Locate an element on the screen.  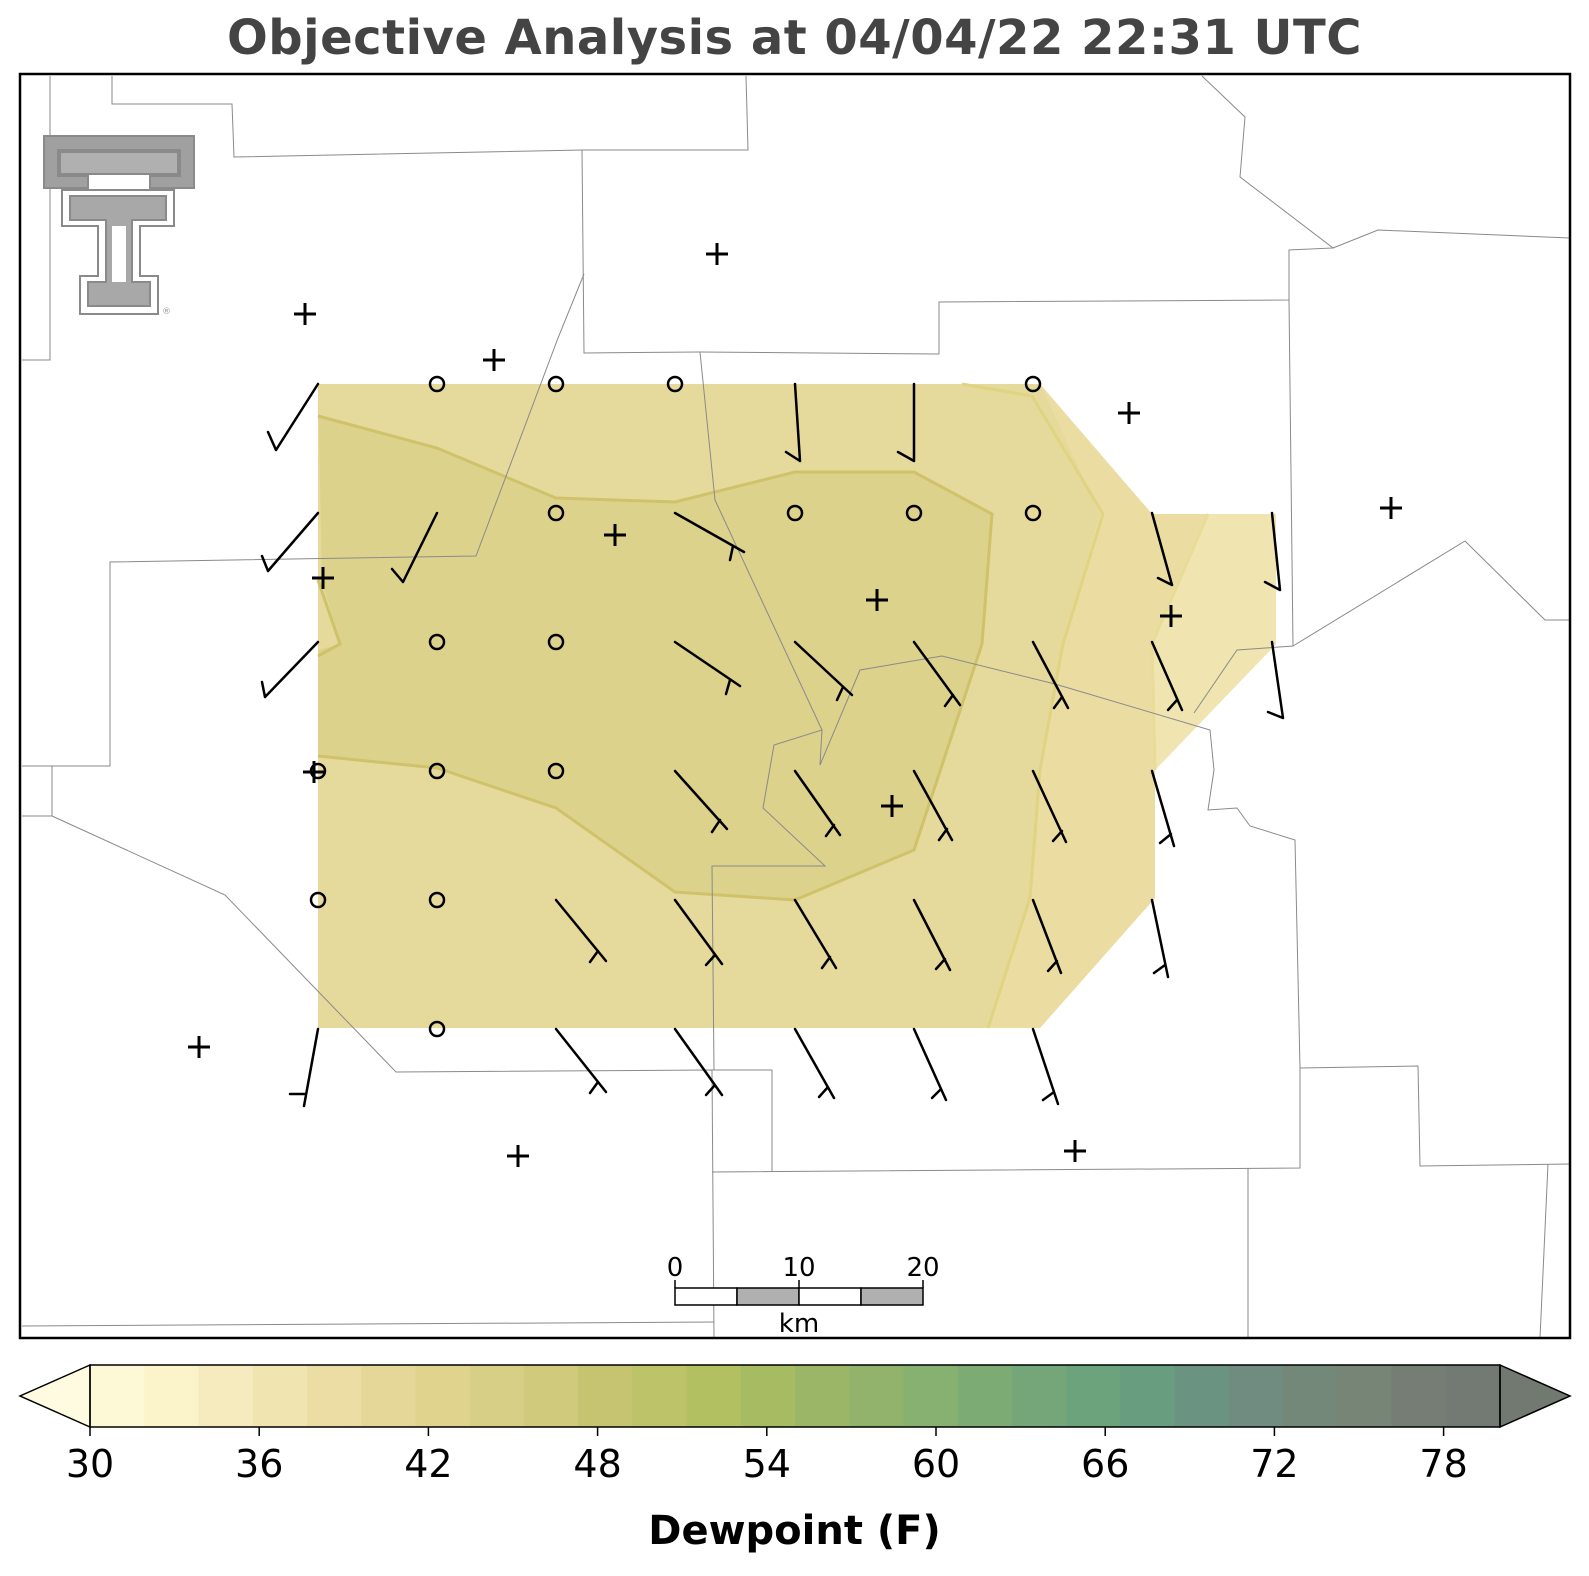
colorbar-tick-label: 30 is located at coordinates (90, 1464).